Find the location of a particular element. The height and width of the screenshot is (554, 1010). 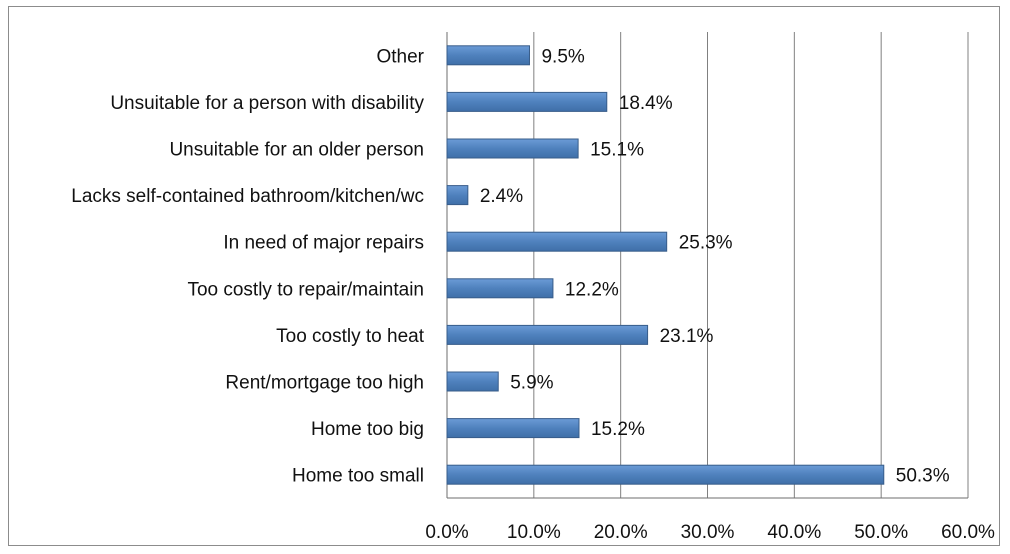

data-label: 18.4% is located at coordinates (646, 103).